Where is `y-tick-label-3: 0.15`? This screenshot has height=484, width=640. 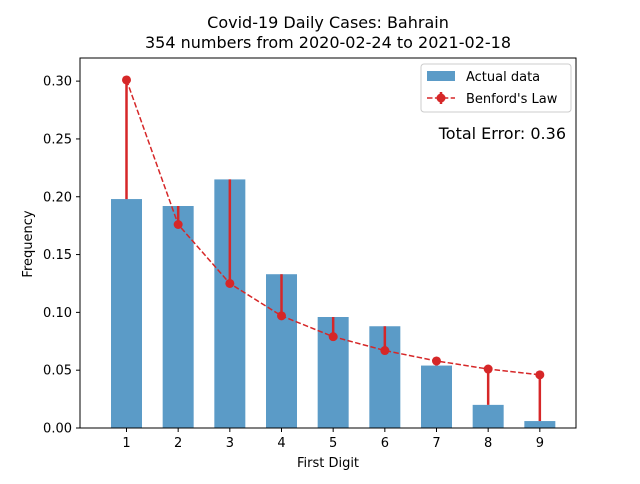 y-tick-label-3: 0.15 is located at coordinates (57, 255).